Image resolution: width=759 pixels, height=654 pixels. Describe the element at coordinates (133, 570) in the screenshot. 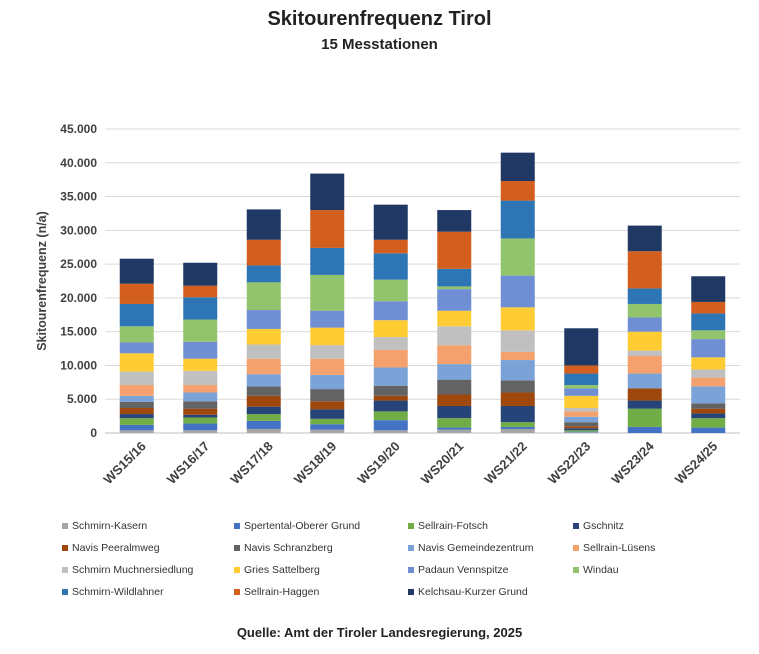

I see `legend-label: Schmirn Muchnersiedlung` at that location.